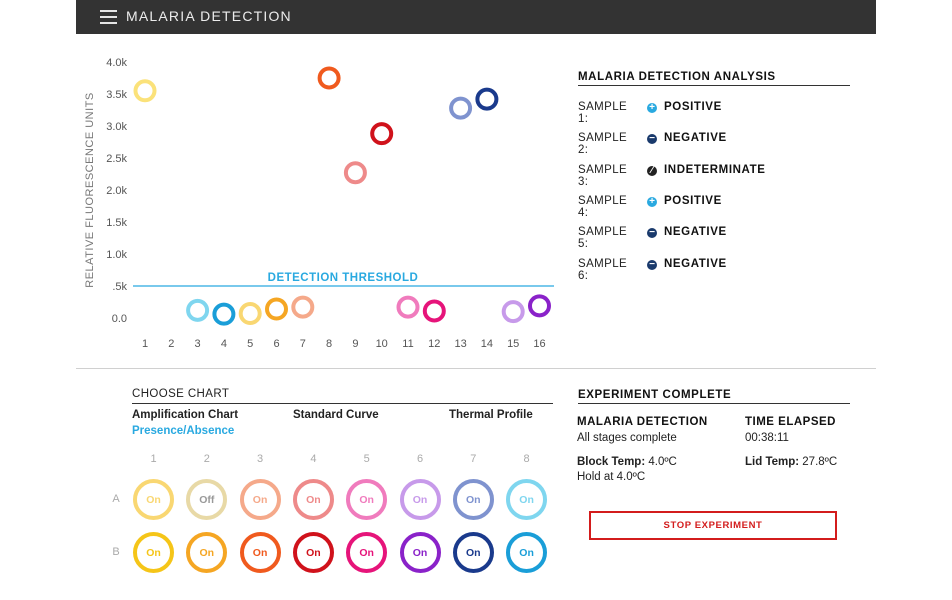  I want to click on analysis-title: MALARIA DETECTION ANALYSIS, so click(677, 77).